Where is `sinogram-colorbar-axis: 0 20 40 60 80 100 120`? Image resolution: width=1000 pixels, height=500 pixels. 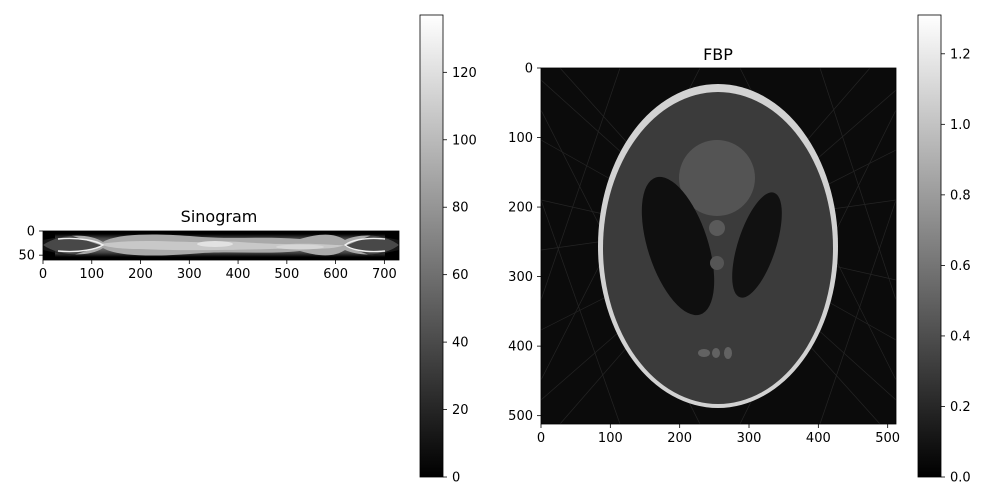
sinogram-colorbar-axis: 0 20 40 60 80 100 120 is located at coordinates (460, 276).